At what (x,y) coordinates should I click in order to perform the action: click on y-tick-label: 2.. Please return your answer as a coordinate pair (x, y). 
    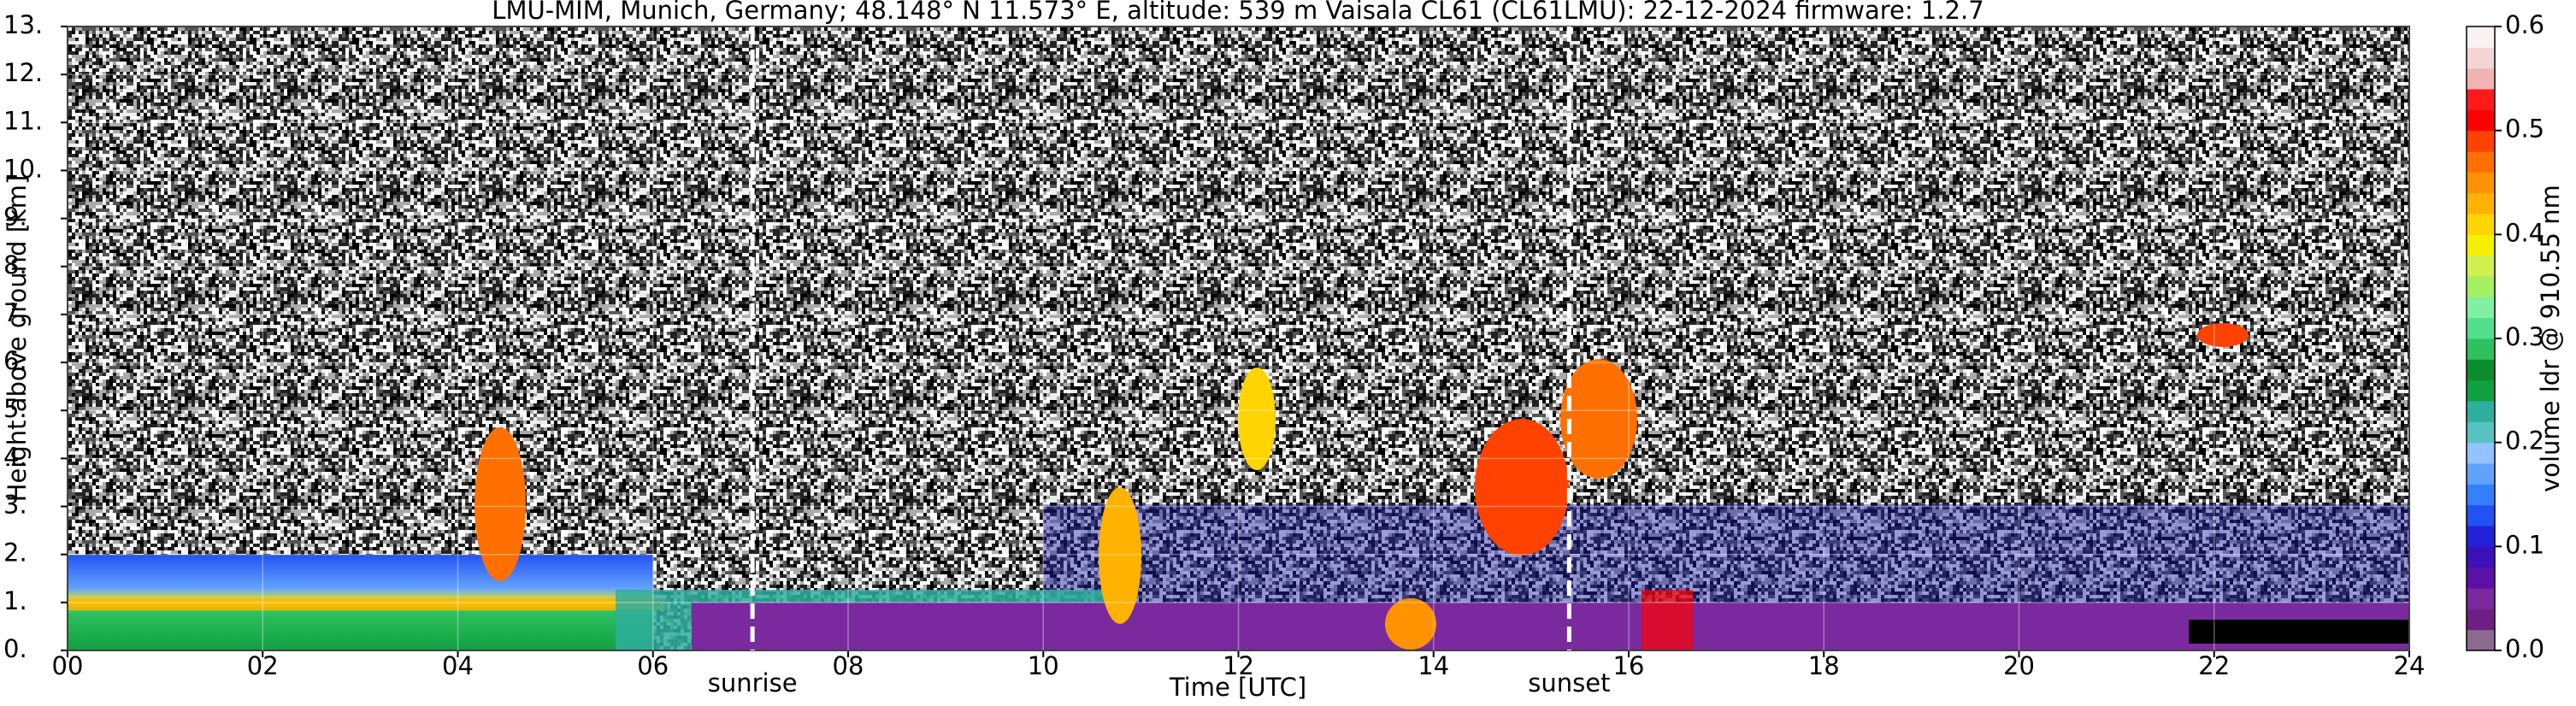
    Looking at the image, I should click on (15, 553).